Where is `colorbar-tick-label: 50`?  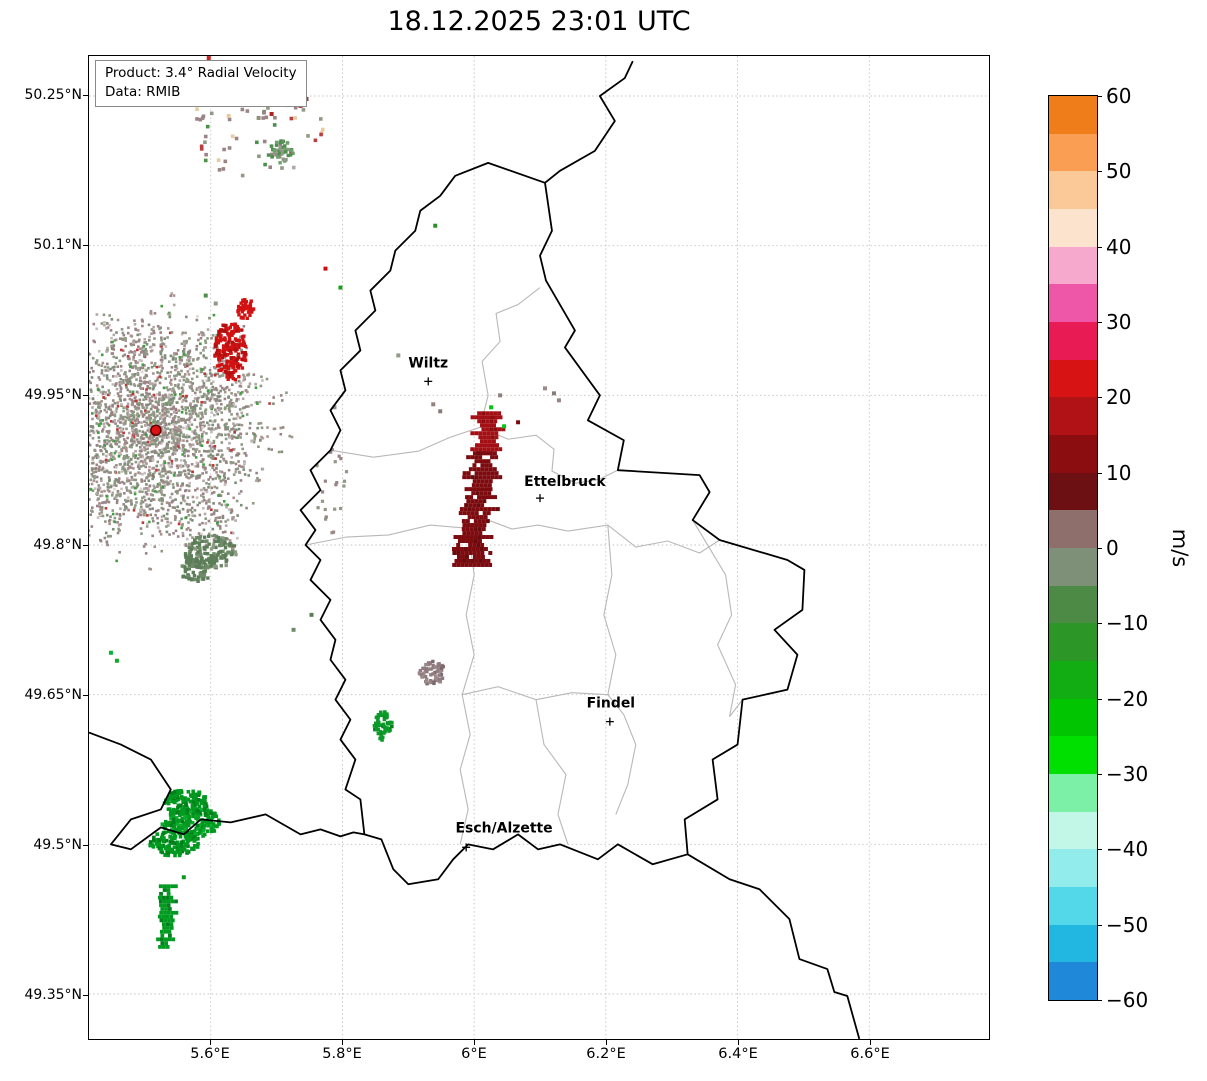
colorbar-tick-label: 50 is located at coordinates (1119, 171).